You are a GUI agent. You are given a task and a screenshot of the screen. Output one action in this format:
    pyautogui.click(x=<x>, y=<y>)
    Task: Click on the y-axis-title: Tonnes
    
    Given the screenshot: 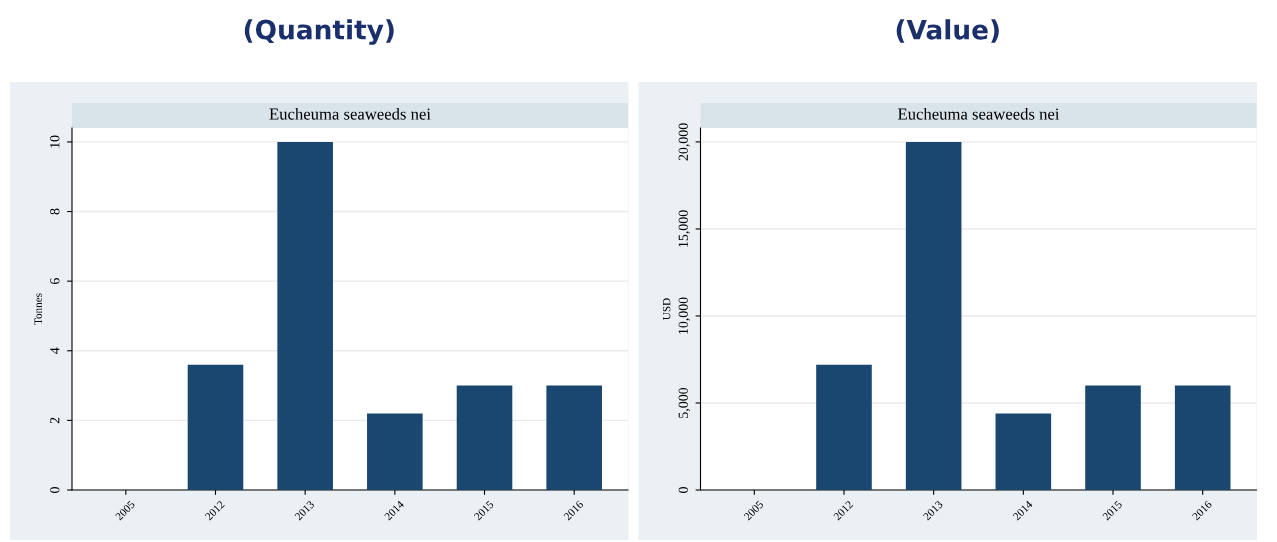 What is the action you would take?
    pyautogui.click(x=38, y=309)
    